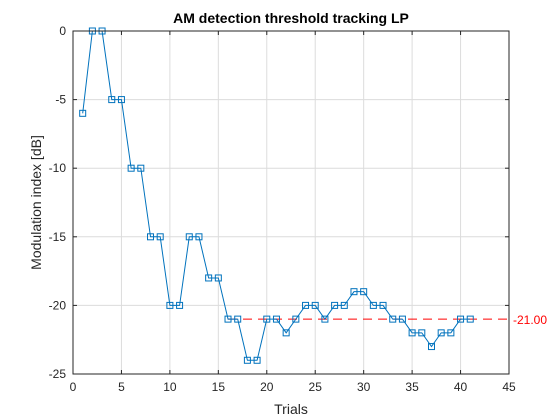 The height and width of the screenshot is (420, 560). What do you see at coordinates (291, 409) in the screenshot?
I see `x-axis-label: Trials` at bounding box center [291, 409].